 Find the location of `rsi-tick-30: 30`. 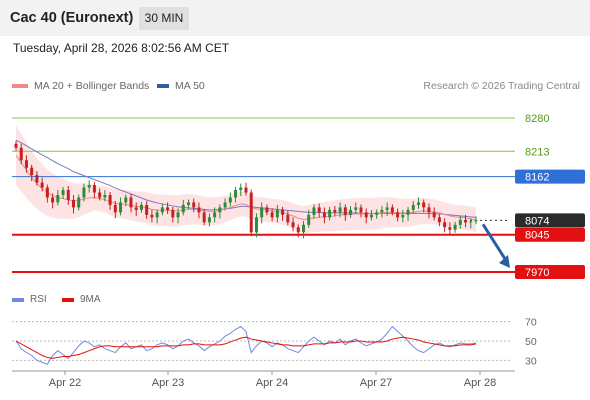

rsi-tick-30: 30 is located at coordinates (531, 361).